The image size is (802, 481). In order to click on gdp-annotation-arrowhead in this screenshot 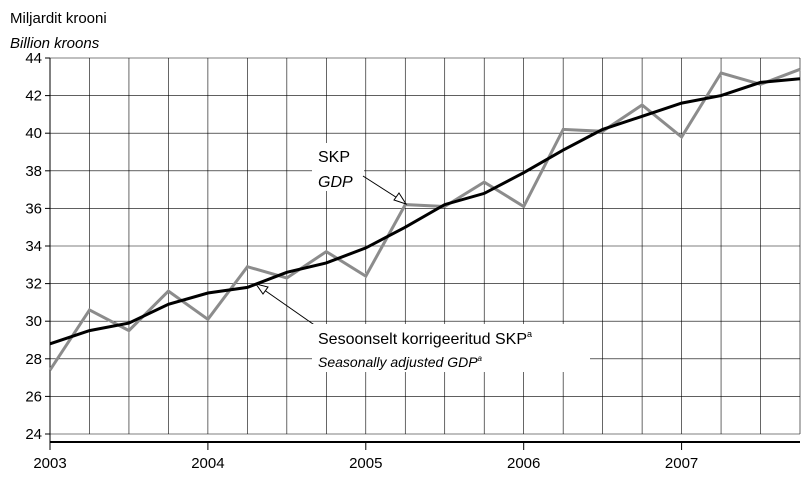, I will do `click(400, 198)`.